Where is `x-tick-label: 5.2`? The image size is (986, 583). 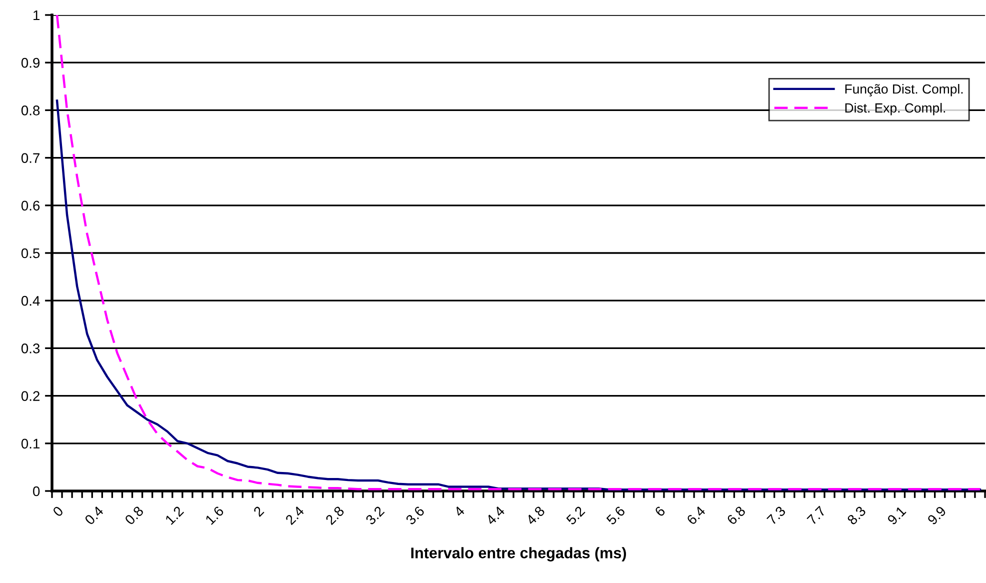
x-tick-label: 5.2 is located at coordinates (576, 516).